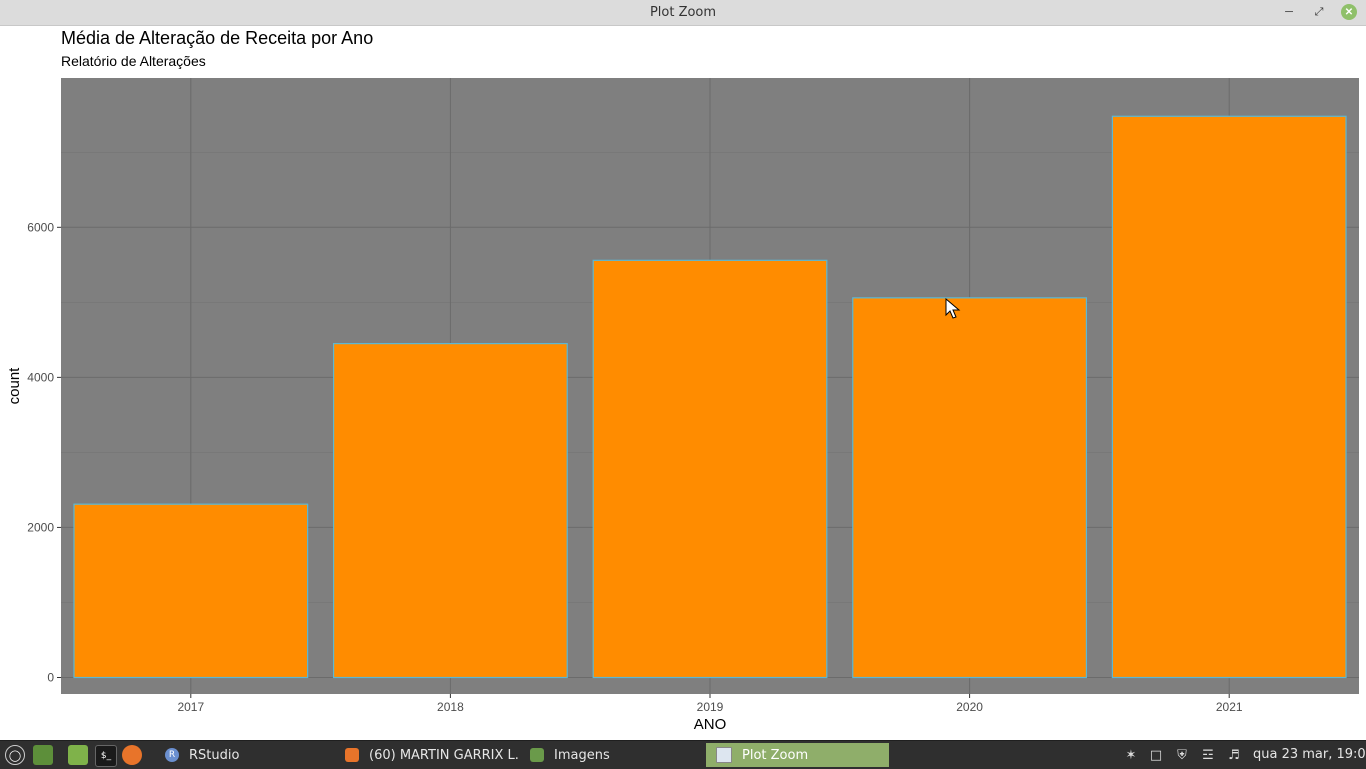 The width and height of the screenshot is (1366, 769). What do you see at coordinates (40, 377) in the screenshot?
I see `y-tick-label: 4000` at bounding box center [40, 377].